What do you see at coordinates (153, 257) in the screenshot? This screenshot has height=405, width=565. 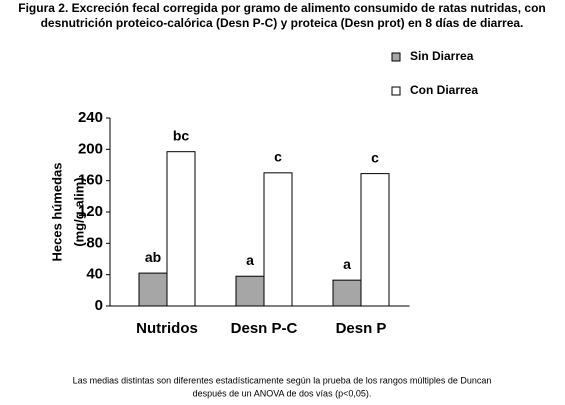 I see `bar-annotation: ab` at bounding box center [153, 257].